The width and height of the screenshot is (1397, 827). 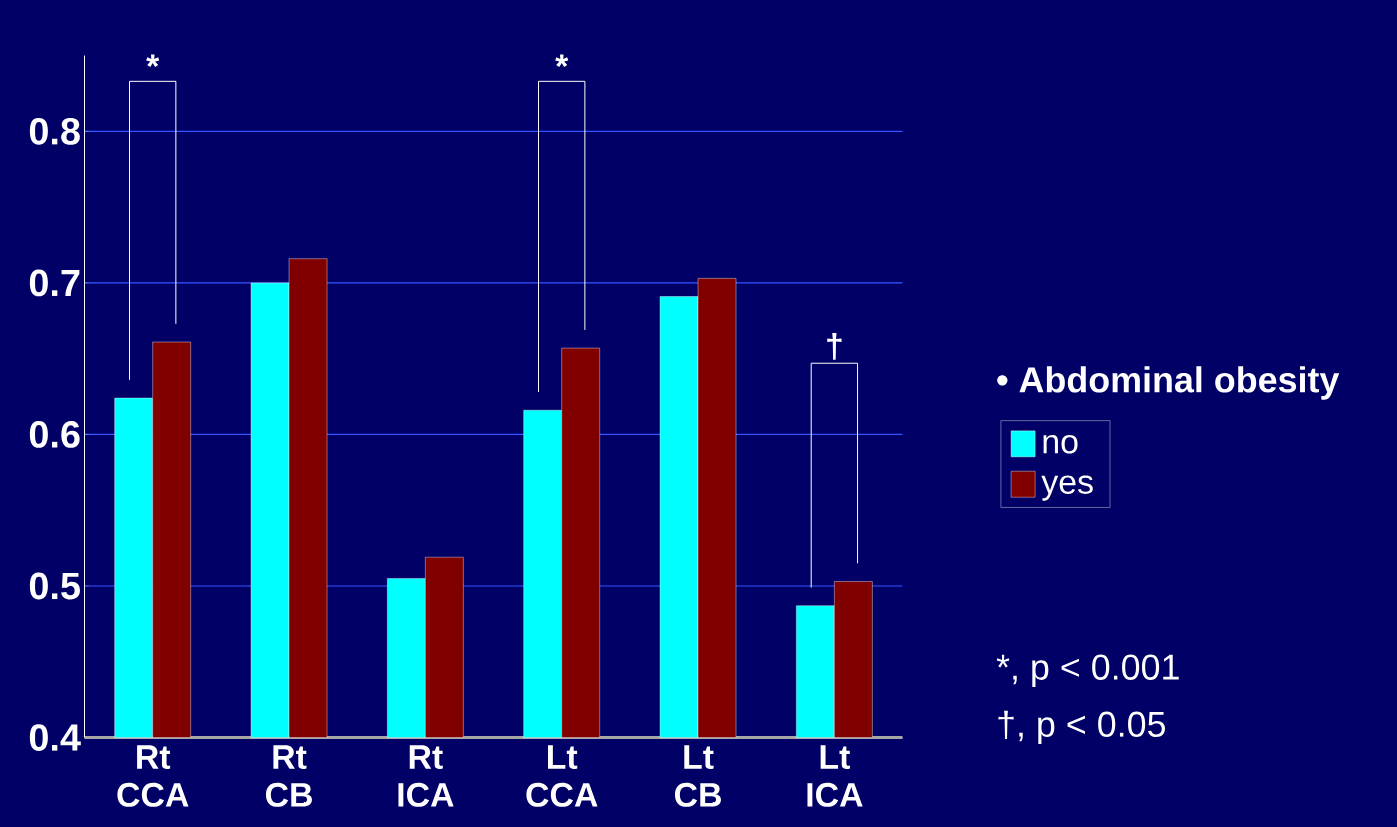 What do you see at coordinates (54, 586) in the screenshot?
I see `y-tick-label: 0.5` at bounding box center [54, 586].